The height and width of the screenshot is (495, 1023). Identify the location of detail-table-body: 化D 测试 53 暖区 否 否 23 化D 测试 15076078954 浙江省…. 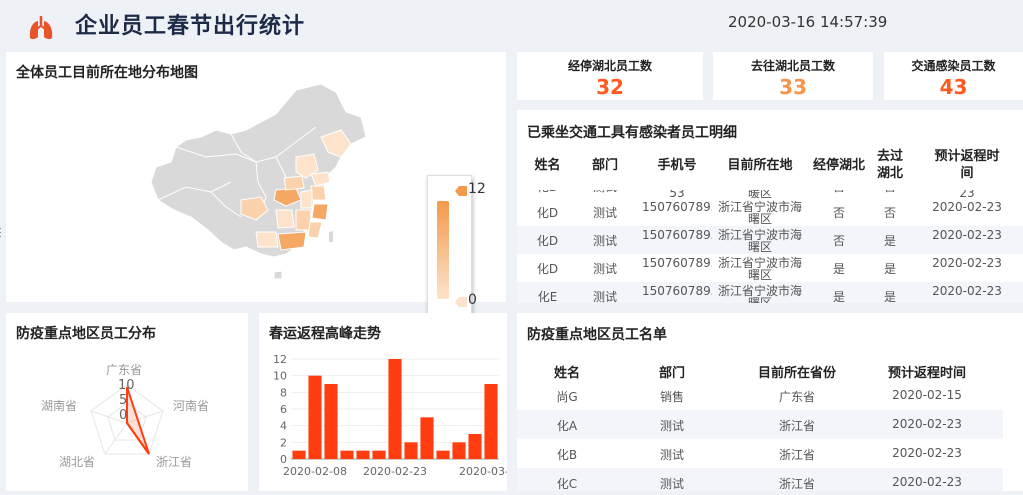
(770, 246).